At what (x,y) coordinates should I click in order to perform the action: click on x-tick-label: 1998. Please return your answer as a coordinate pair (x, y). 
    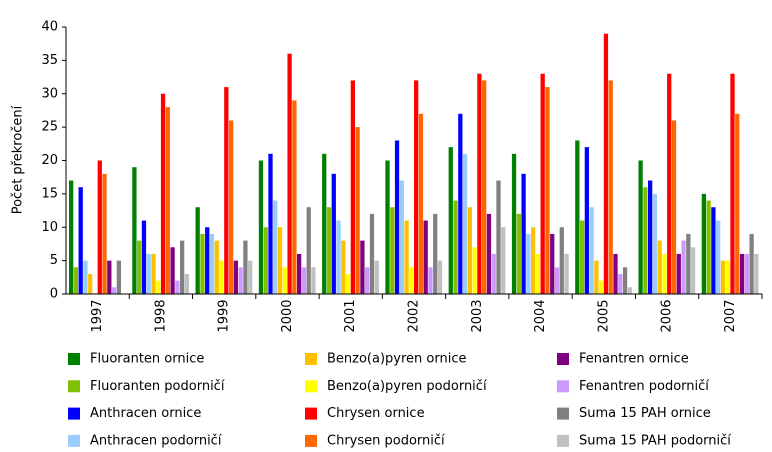
    Looking at the image, I should click on (160, 315).